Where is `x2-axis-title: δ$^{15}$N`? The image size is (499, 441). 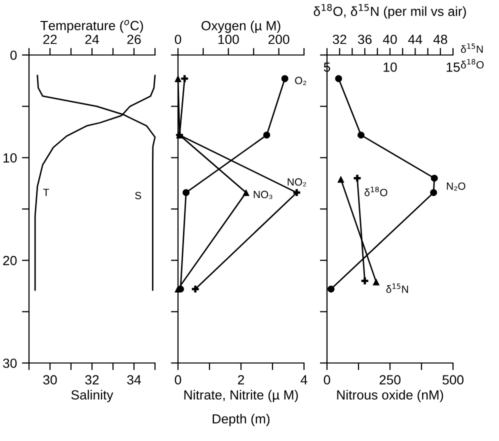 x2-axis-title: δ$^{15}$N is located at coordinates (472, 48).